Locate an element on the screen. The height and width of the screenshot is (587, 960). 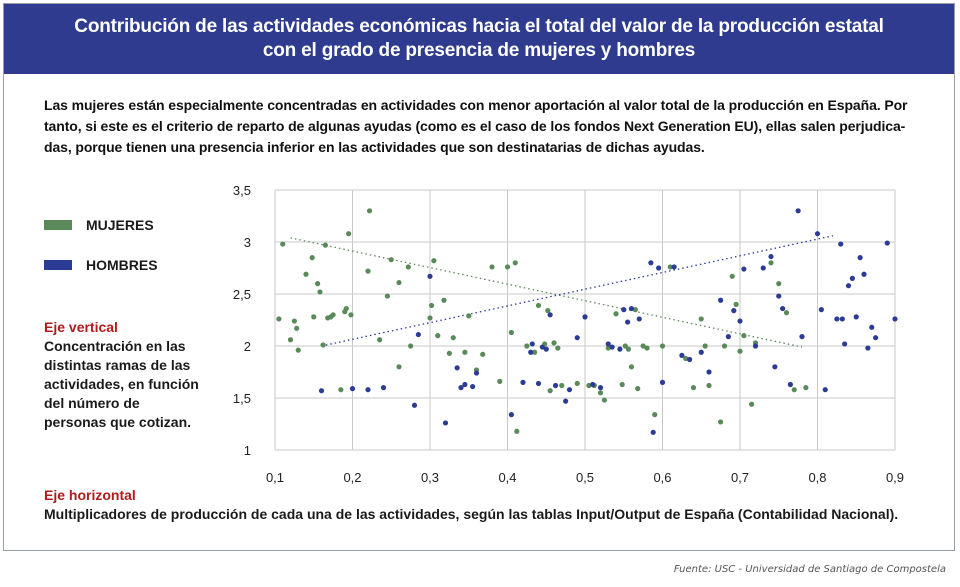
legend-item-women: MUJERES is located at coordinates (101, 225).